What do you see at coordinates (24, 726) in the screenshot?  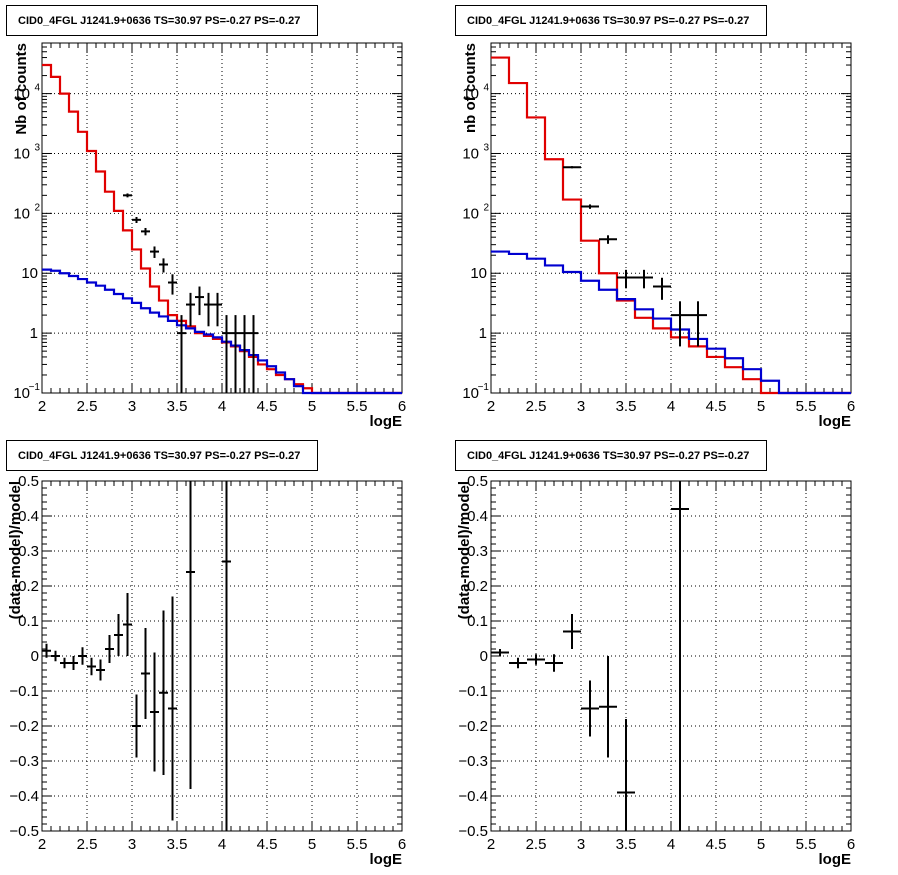 I see `y-tick-label: −0.2` at bounding box center [24, 726].